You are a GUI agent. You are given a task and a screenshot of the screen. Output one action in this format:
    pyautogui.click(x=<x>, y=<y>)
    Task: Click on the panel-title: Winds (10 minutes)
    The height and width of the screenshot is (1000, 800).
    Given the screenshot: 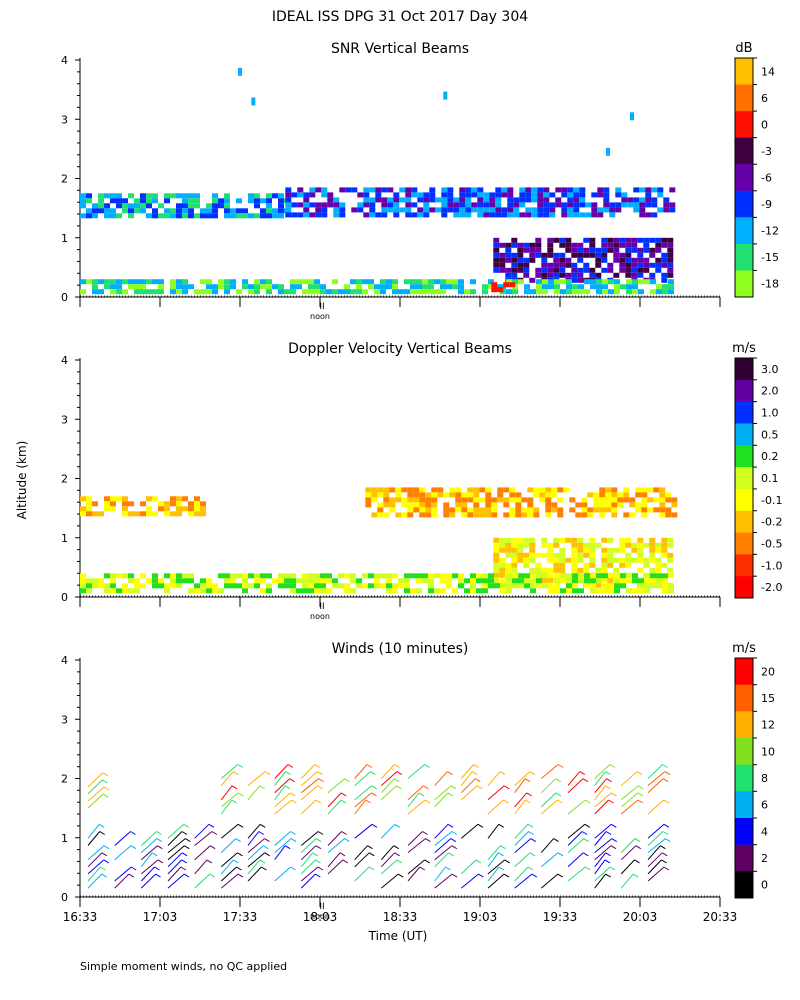 What is the action you would take?
    pyautogui.click(x=400, y=649)
    